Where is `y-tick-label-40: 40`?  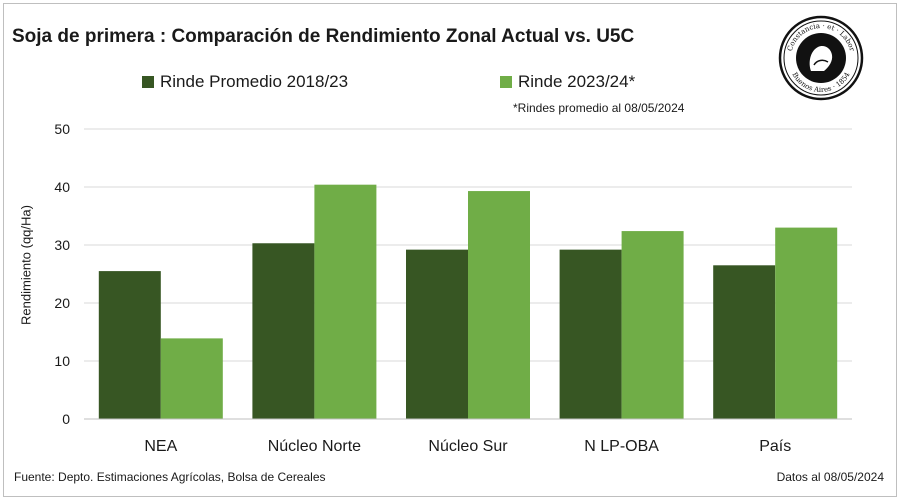
y-tick-label-40: 40 is located at coordinates (62, 187).